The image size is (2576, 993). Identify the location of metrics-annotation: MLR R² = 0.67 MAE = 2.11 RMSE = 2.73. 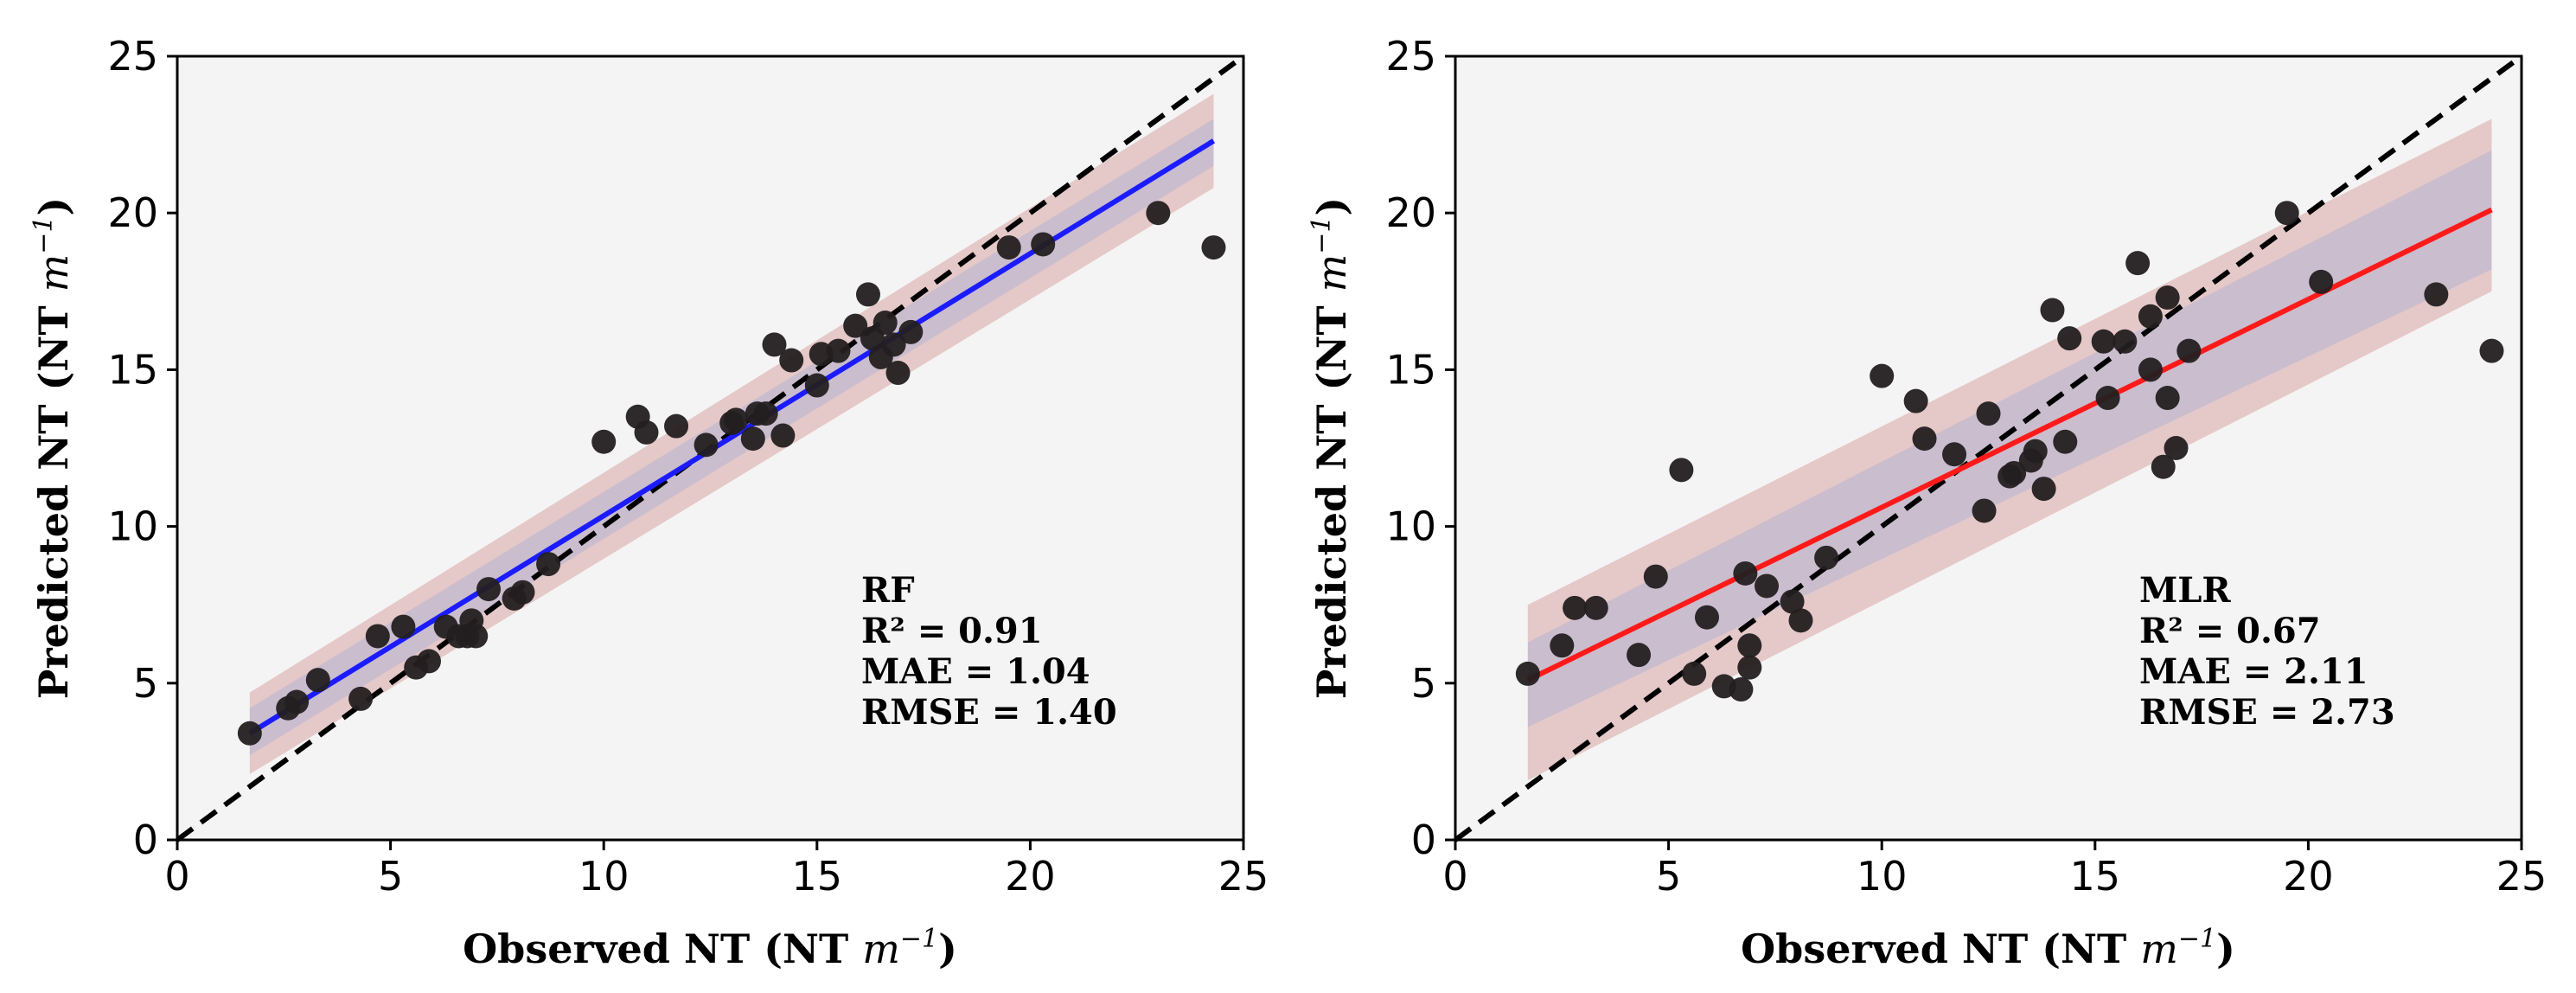
(2267, 651).